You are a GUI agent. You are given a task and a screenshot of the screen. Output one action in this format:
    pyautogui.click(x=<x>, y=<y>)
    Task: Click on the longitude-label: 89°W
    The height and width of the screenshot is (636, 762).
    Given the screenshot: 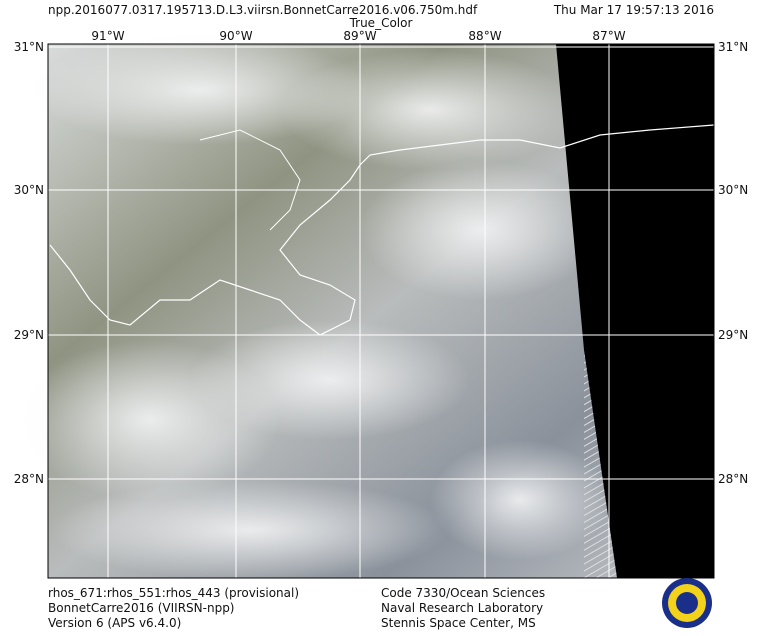 What is the action you would take?
    pyautogui.click(x=359, y=36)
    